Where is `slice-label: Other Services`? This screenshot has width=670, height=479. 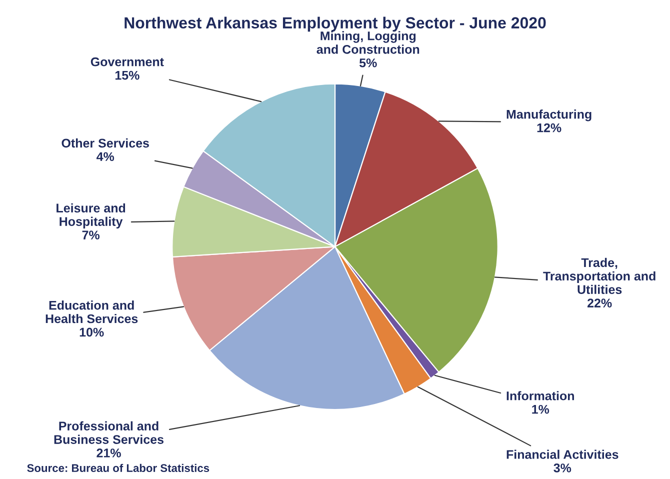 slice-label: Other Services is located at coordinates (105, 143).